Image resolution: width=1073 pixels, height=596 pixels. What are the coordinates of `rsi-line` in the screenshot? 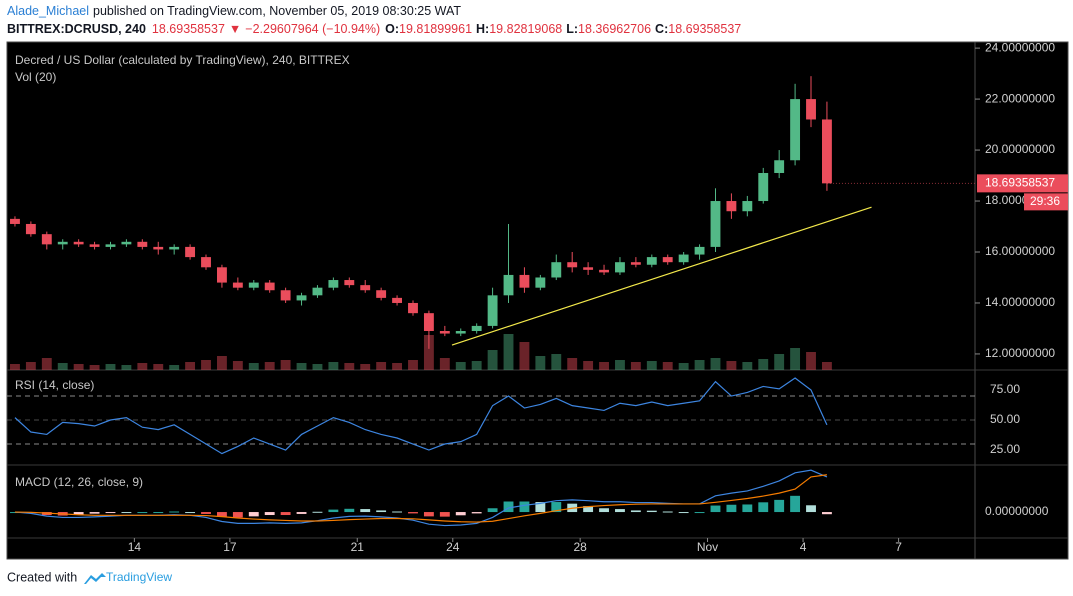 It's located at (421, 416).